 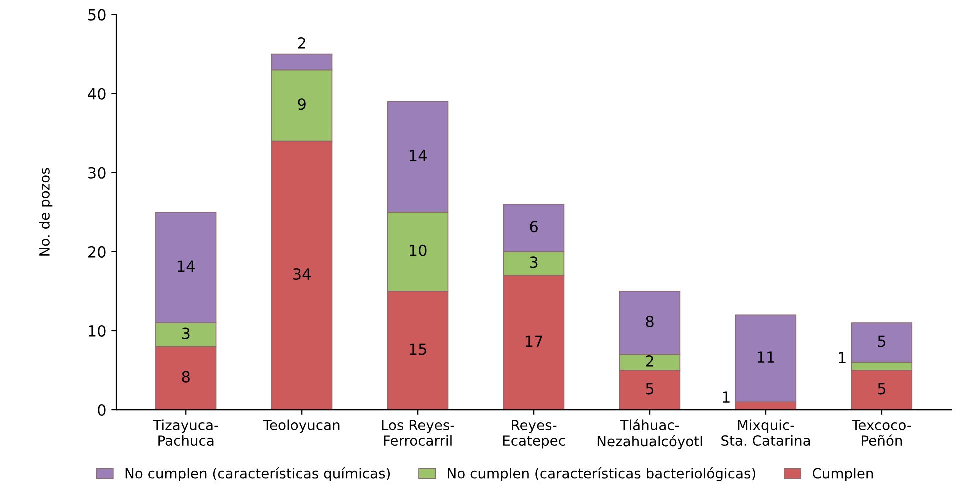 What do you see at coordinates (534, 227) in the screenshot?
I see `data-label: 6` at bounding box center [534, 227].